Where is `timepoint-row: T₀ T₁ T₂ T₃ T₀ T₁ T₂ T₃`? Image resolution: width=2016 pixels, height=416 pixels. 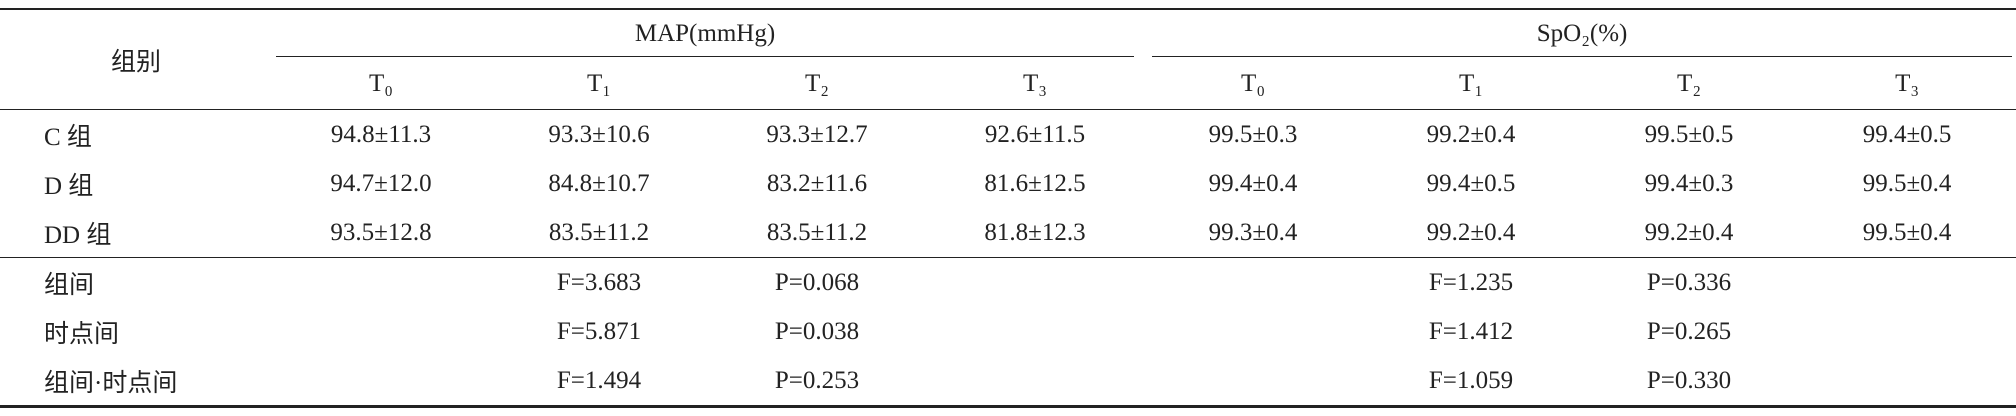 timepoint-row: T₀ T₁ T₂ T₃ T₀ T₁ T₂ T₃ is located at coordinates (1008, 84).